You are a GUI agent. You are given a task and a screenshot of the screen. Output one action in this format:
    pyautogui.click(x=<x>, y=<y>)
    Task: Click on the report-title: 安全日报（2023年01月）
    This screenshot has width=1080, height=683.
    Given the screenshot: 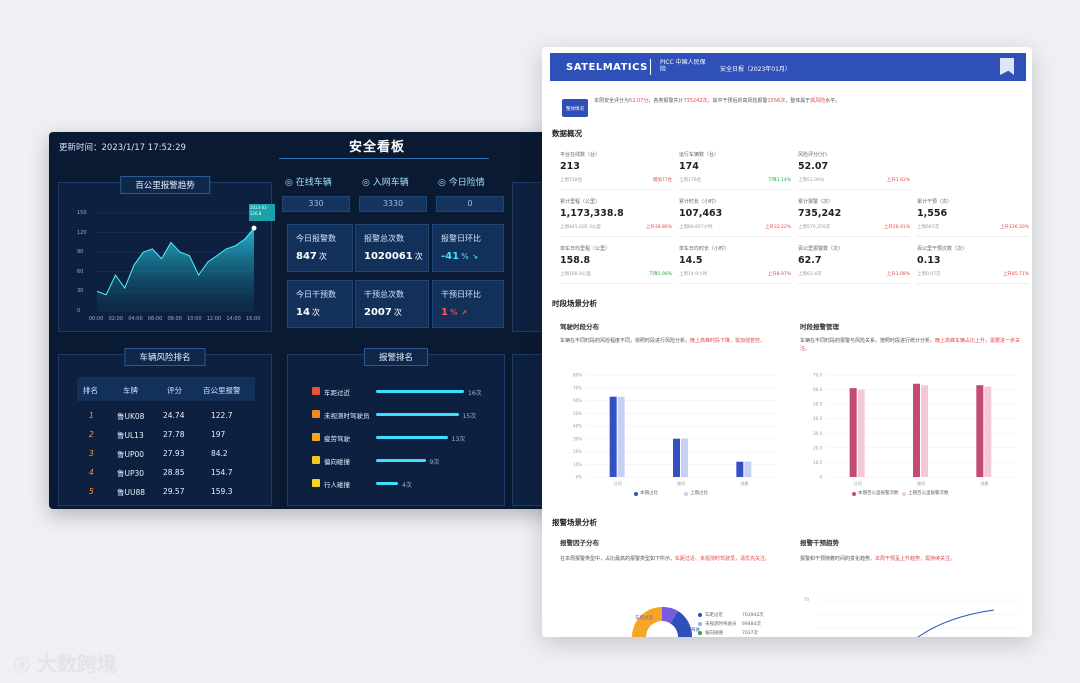 What is the action you would take?
    pyautogui.click(x=755, y=69)
    